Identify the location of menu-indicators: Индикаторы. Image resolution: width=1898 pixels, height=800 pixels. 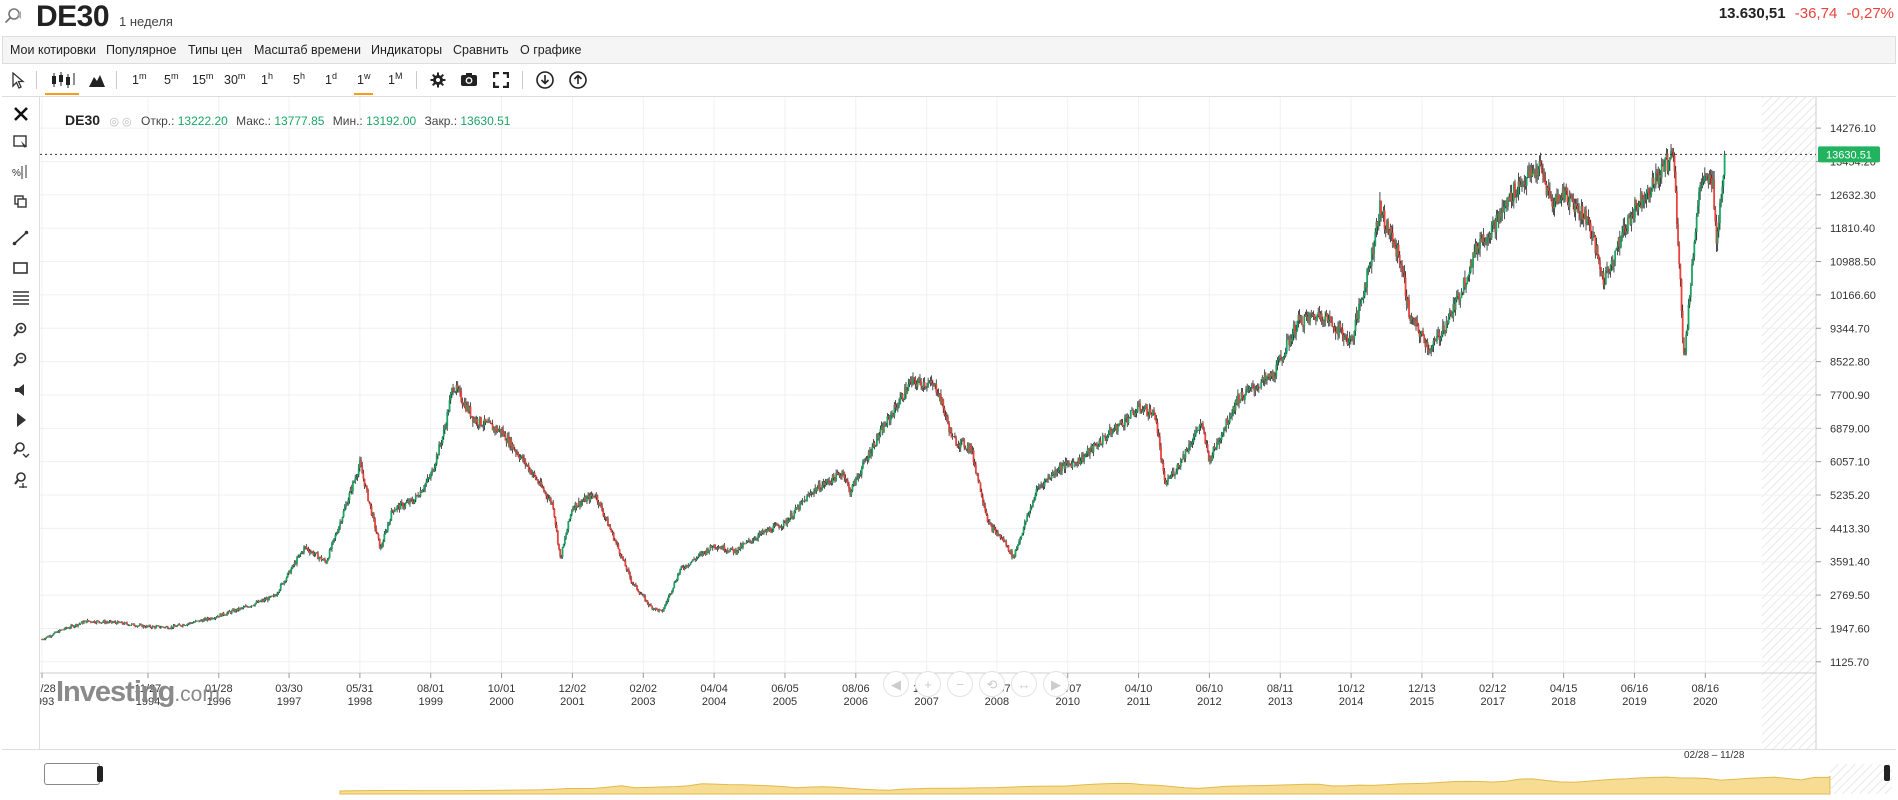
(407, 50).